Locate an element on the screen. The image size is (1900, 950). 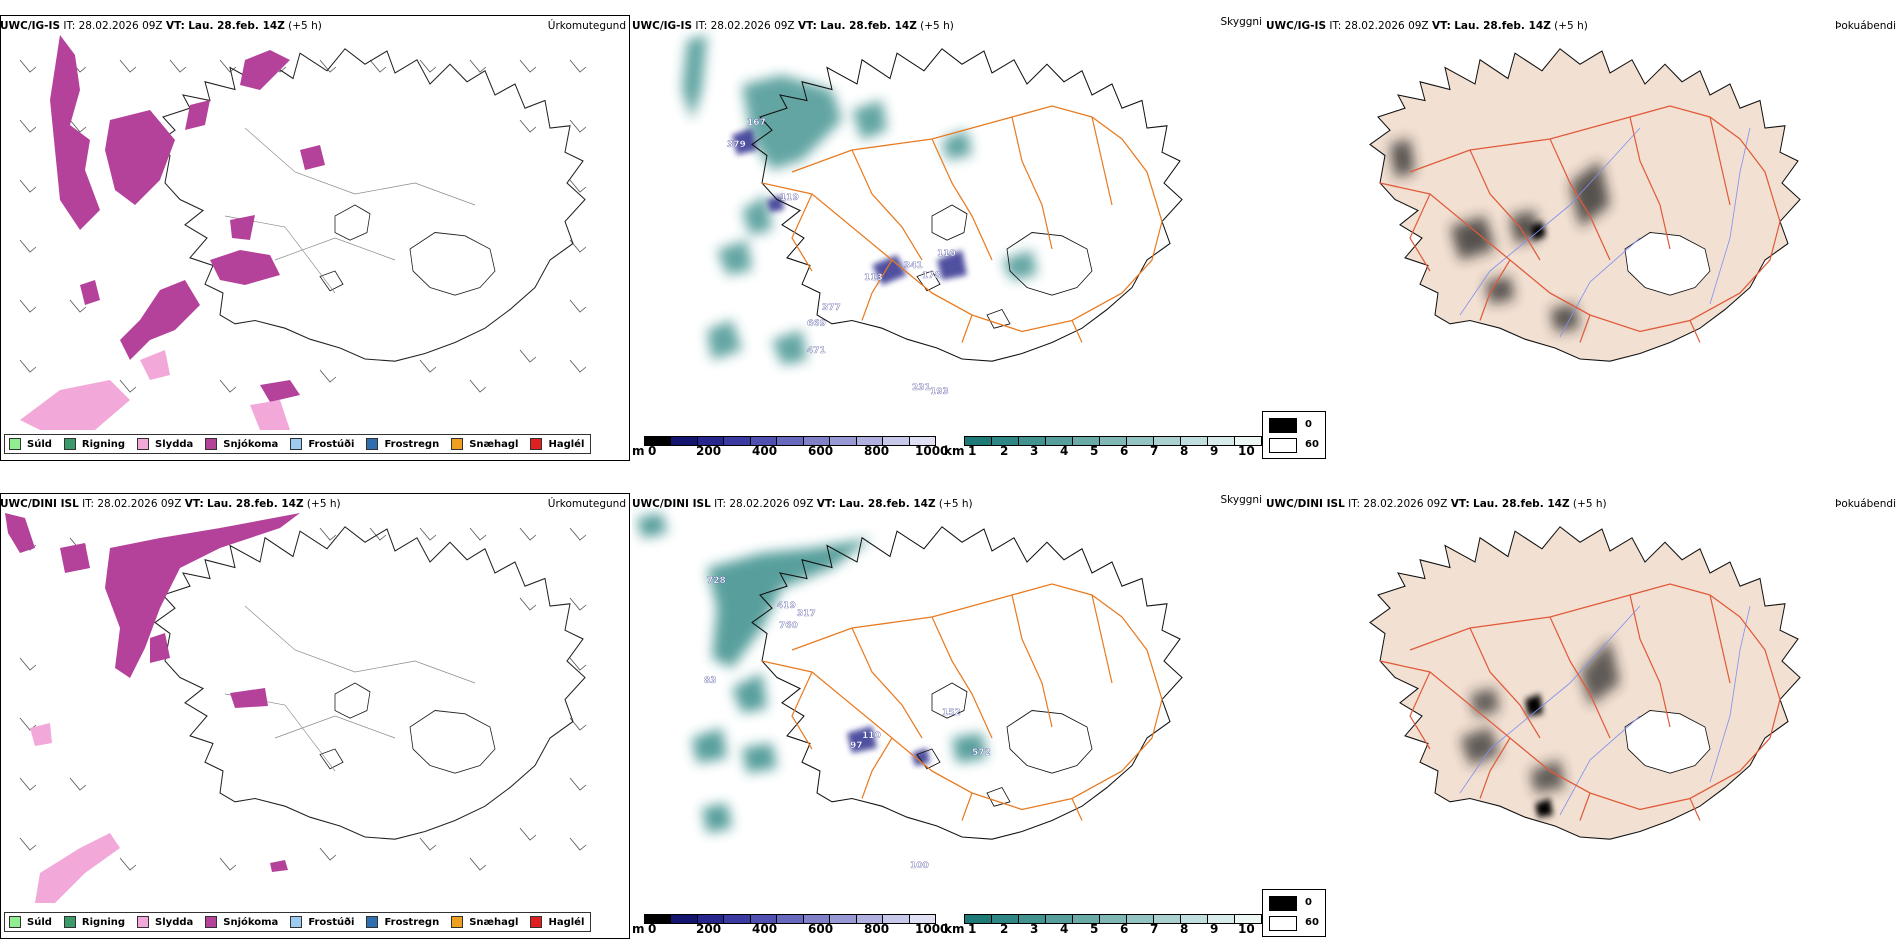
cloud-label: 377 is located at coordinates (831, 308).